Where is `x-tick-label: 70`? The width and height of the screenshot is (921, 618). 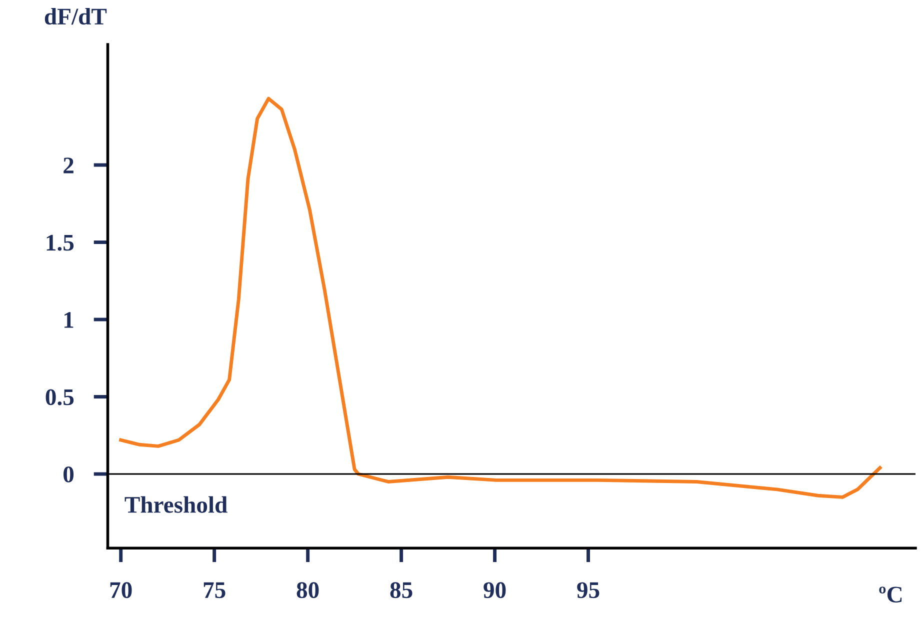
x-tick-label: 70 is located at coordinates (121, 590).